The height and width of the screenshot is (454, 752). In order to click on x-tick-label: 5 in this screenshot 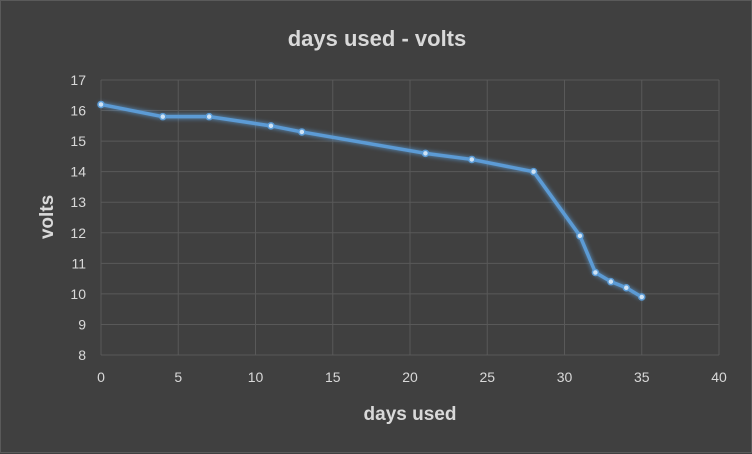, I will do `click(178, 377)`.